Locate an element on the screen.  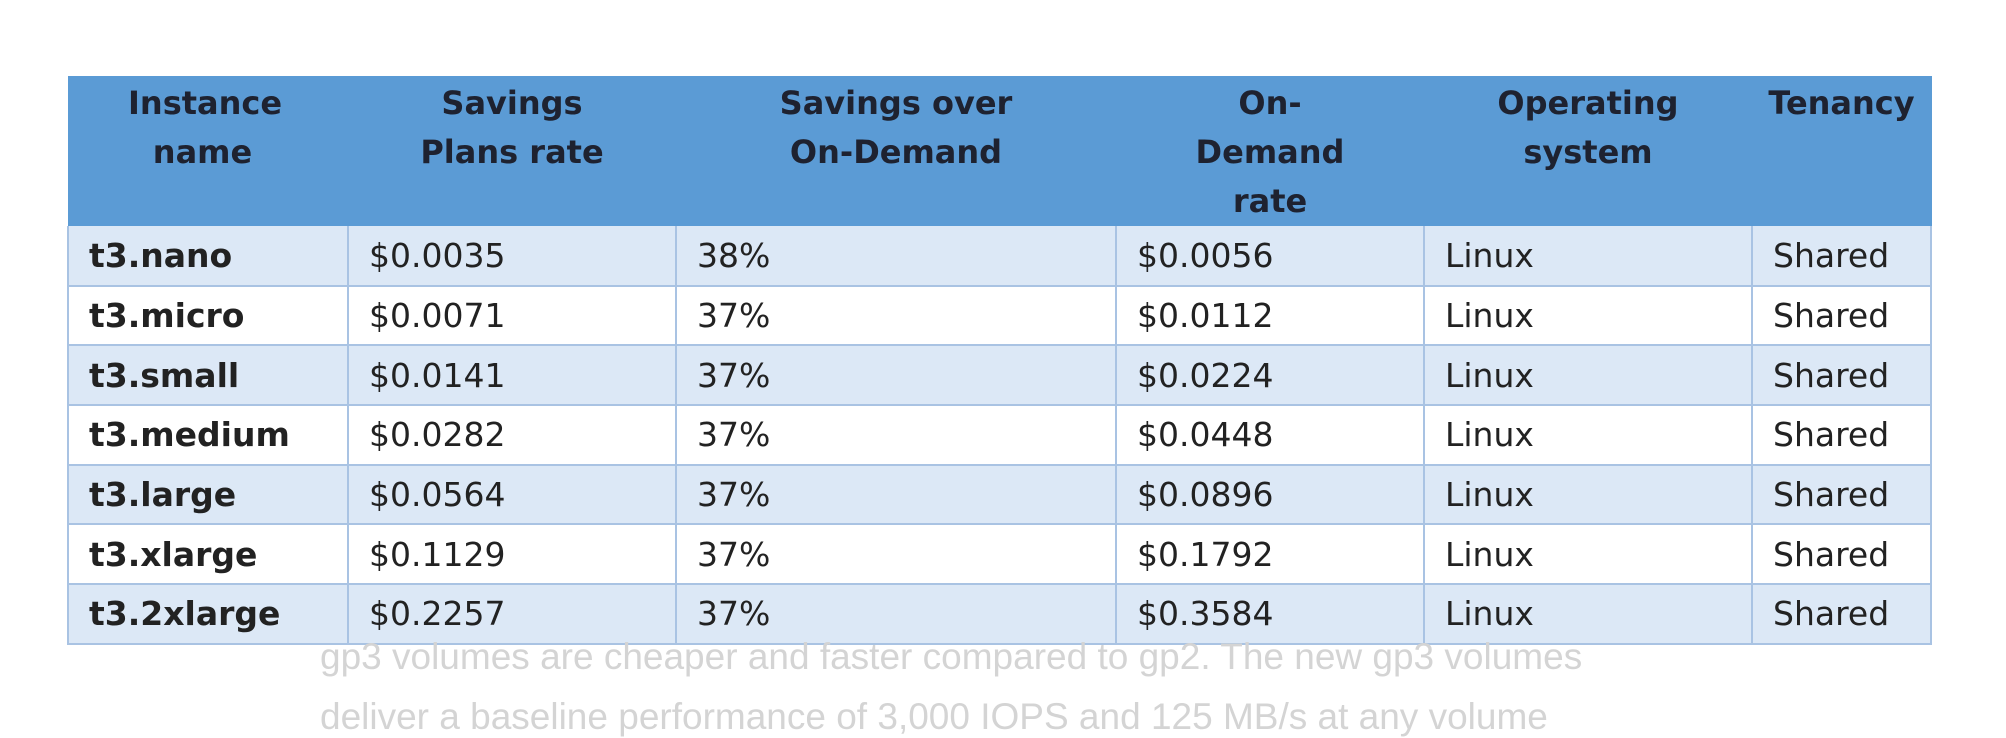
cell-savings-plans-rate: $0.0564 is located at coordinates (512, 495).